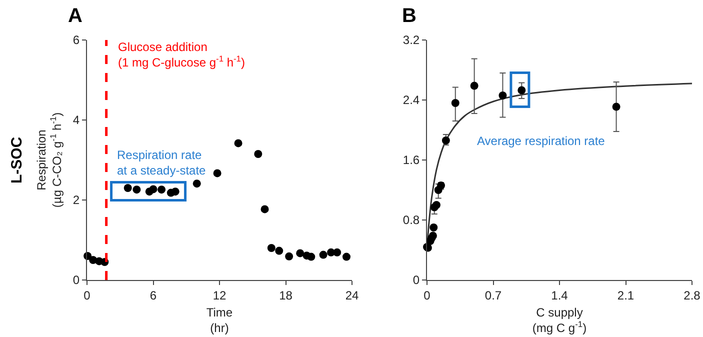 This screenshot has width=703, height=337. I want to click on y-tick-label: 4, so click(76, 120).